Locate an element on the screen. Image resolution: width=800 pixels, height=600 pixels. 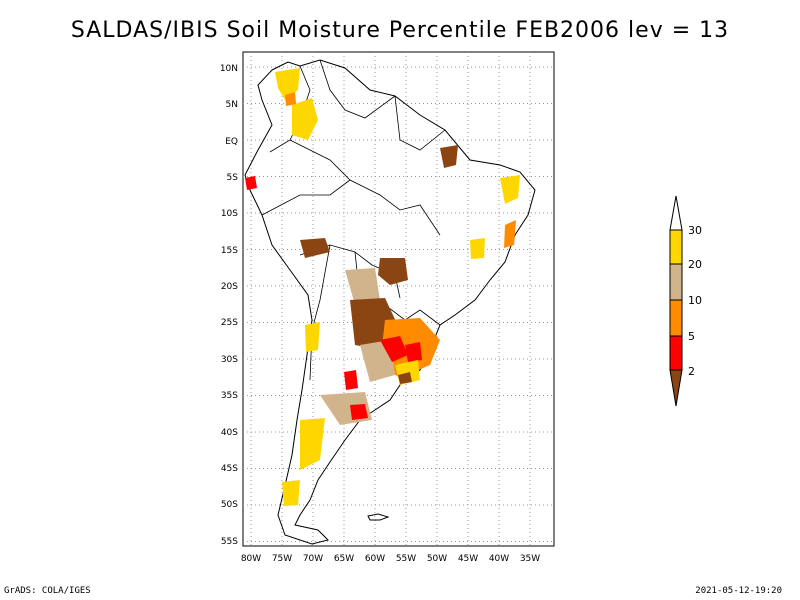
colorbar-cap-top is located at coordinates (676, 213).